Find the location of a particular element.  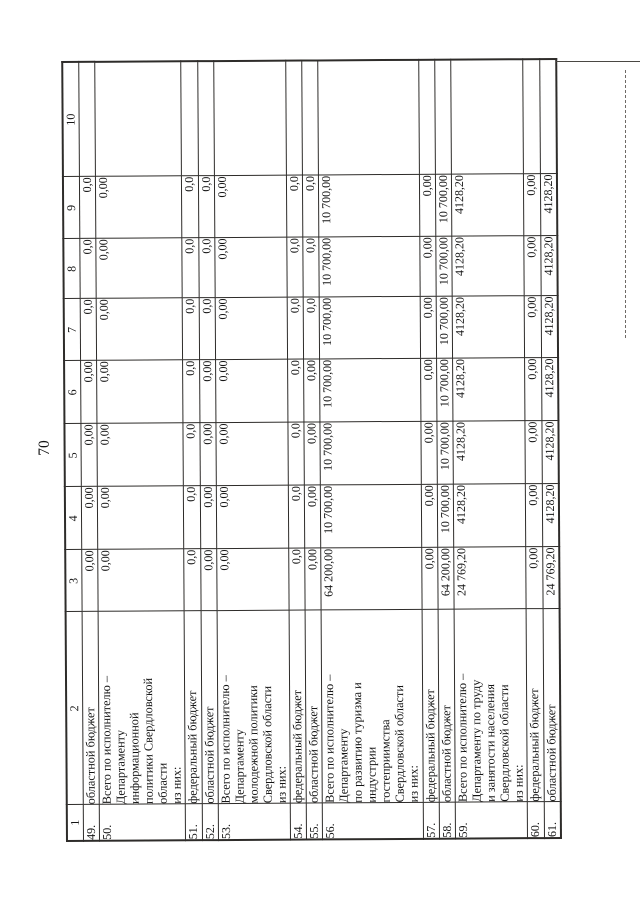

column-header: 10 is located at coordinates (71, 119).